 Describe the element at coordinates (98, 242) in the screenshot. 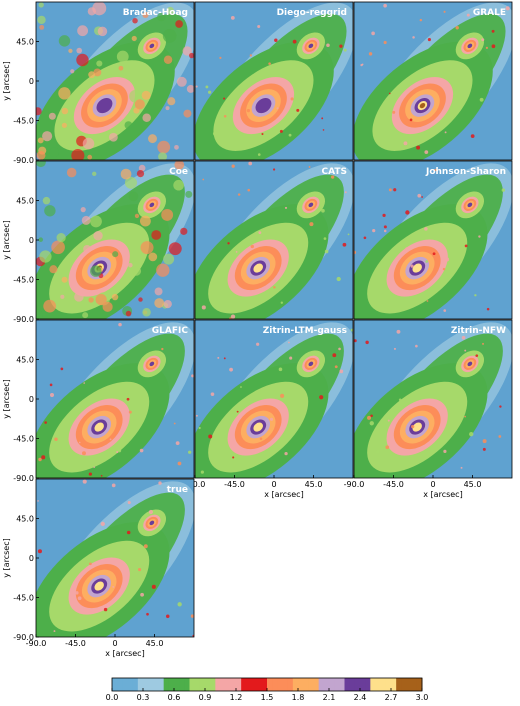

I see `panel-coe: Coe 45.0 0 -45.0 -90.0 y [arcsec]` at that location.